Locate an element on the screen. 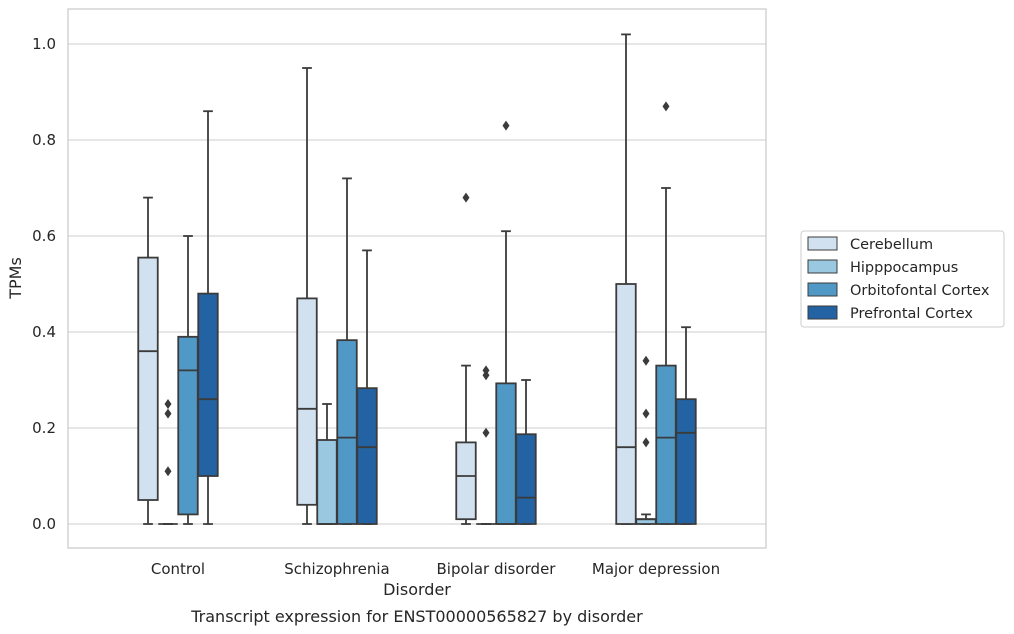 The width and height of the screenshot is (1014, 634). series-hipppocampus is located at coordinates (407, 440).